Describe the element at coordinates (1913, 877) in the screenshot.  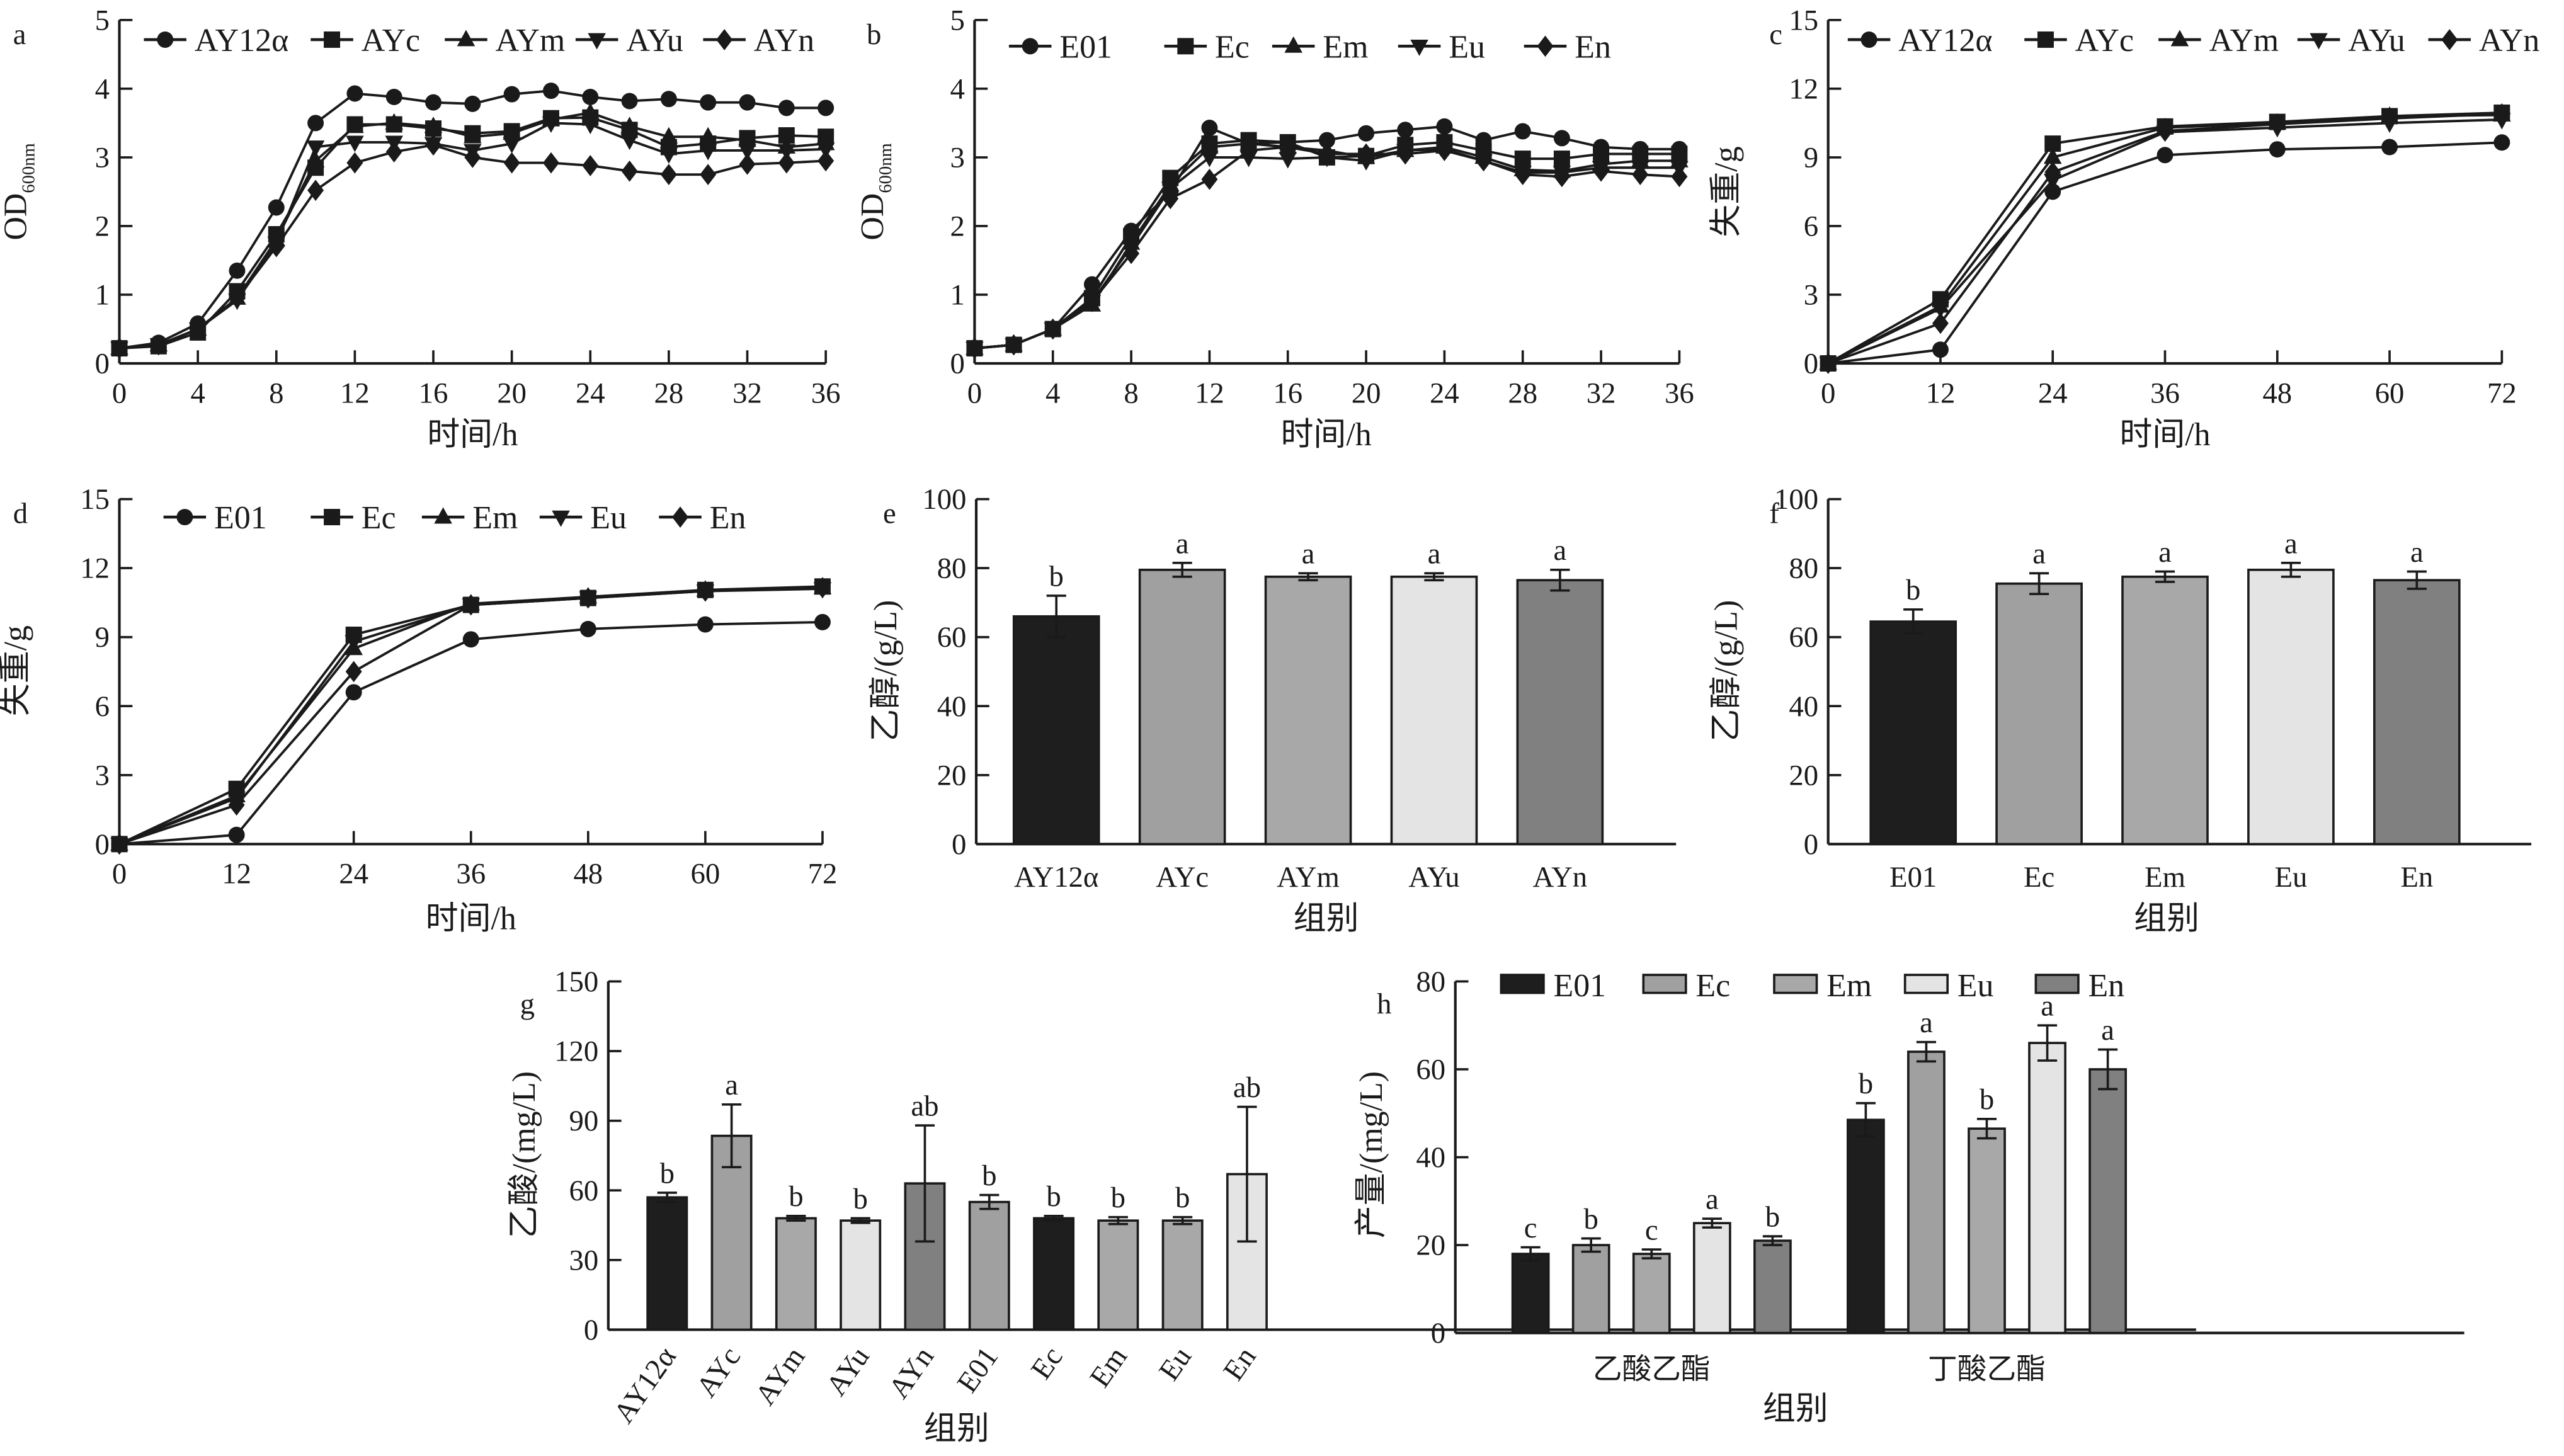
I see `x-tick-label: E01` at that location.